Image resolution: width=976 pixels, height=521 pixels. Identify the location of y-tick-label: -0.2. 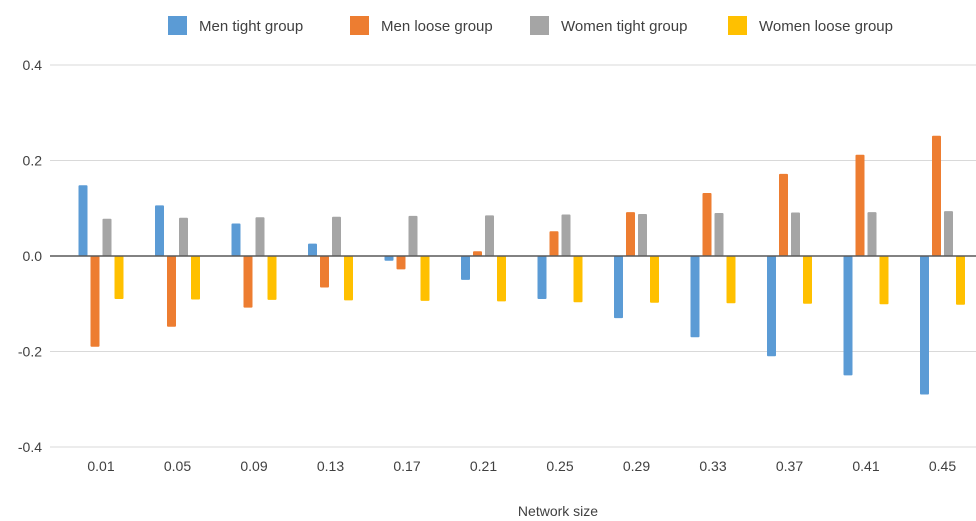
(30, 352).